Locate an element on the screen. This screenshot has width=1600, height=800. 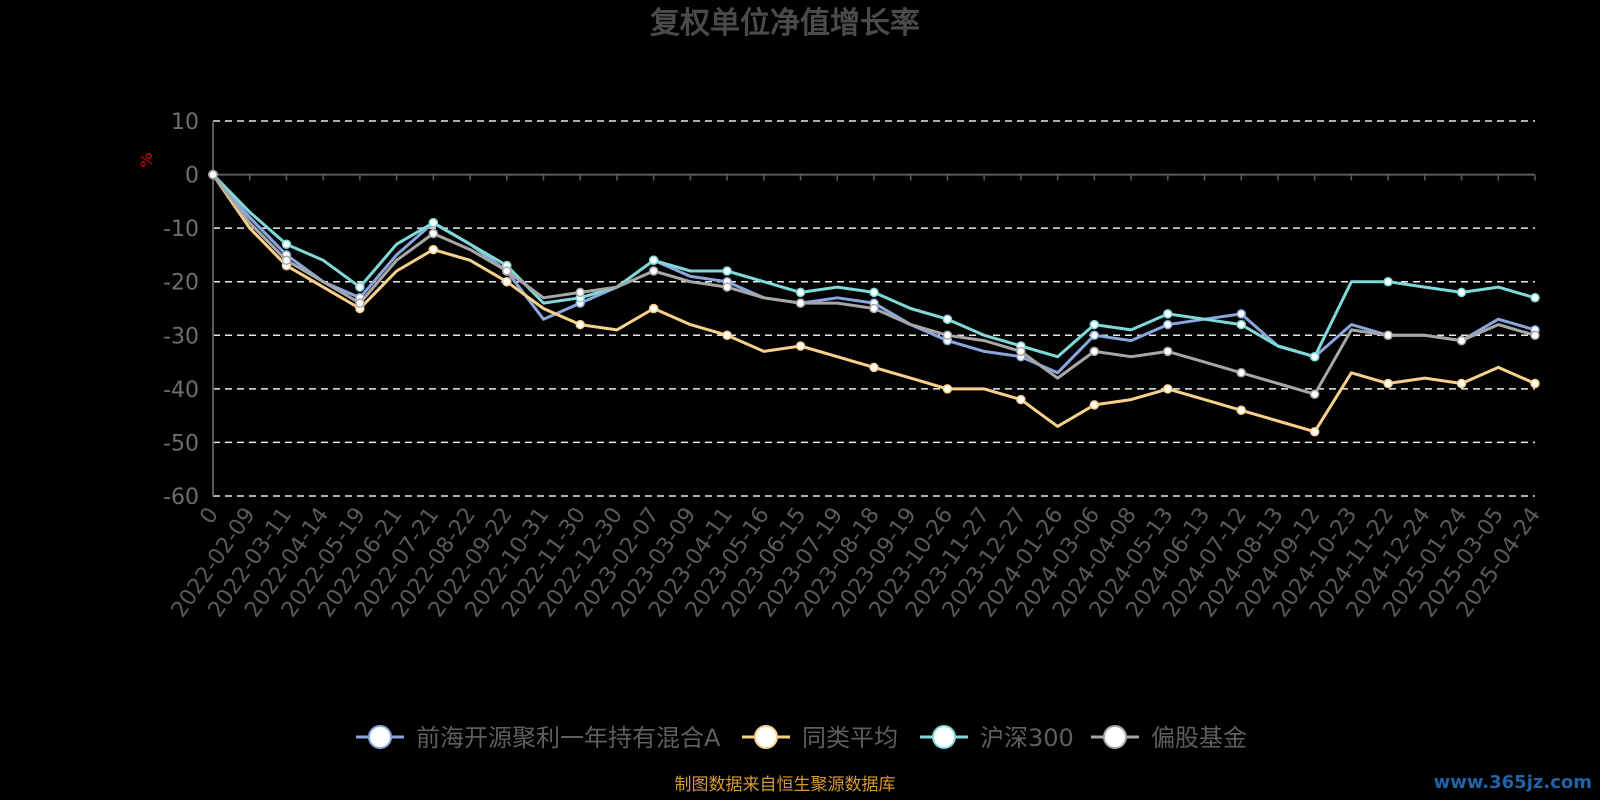
chart-title: 复权单位净值增长率 is located at coordinates (785, 23).